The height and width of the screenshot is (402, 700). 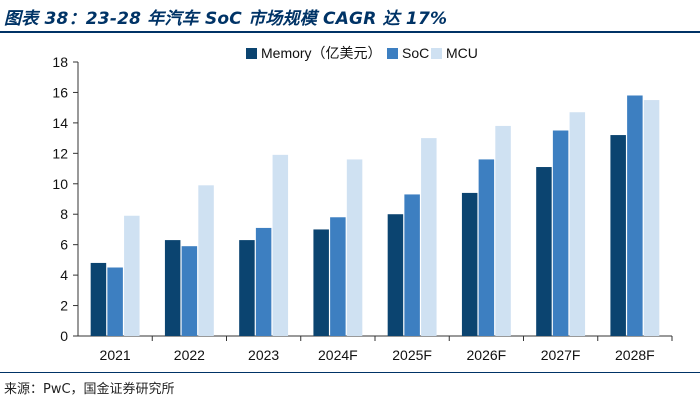 I want to click on y-tick-label: 0, so click(x=64, y=336).